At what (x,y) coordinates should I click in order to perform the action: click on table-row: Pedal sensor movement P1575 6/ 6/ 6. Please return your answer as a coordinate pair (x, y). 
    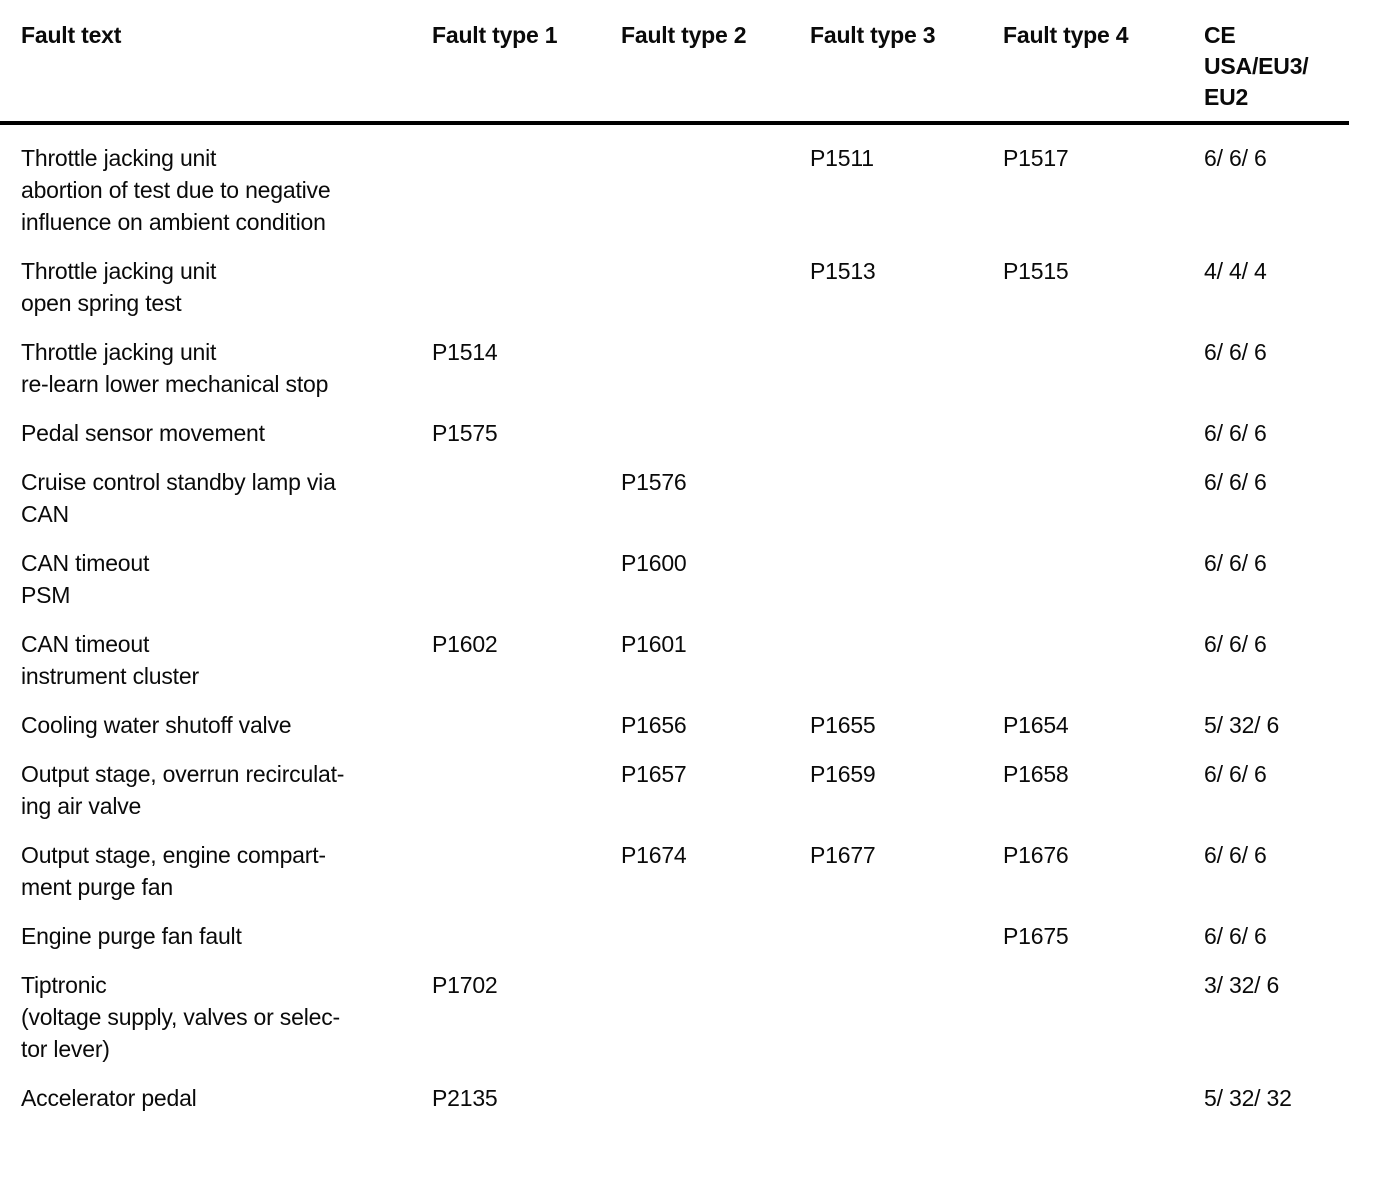
    Looking at the image, I should click on (674, 424).